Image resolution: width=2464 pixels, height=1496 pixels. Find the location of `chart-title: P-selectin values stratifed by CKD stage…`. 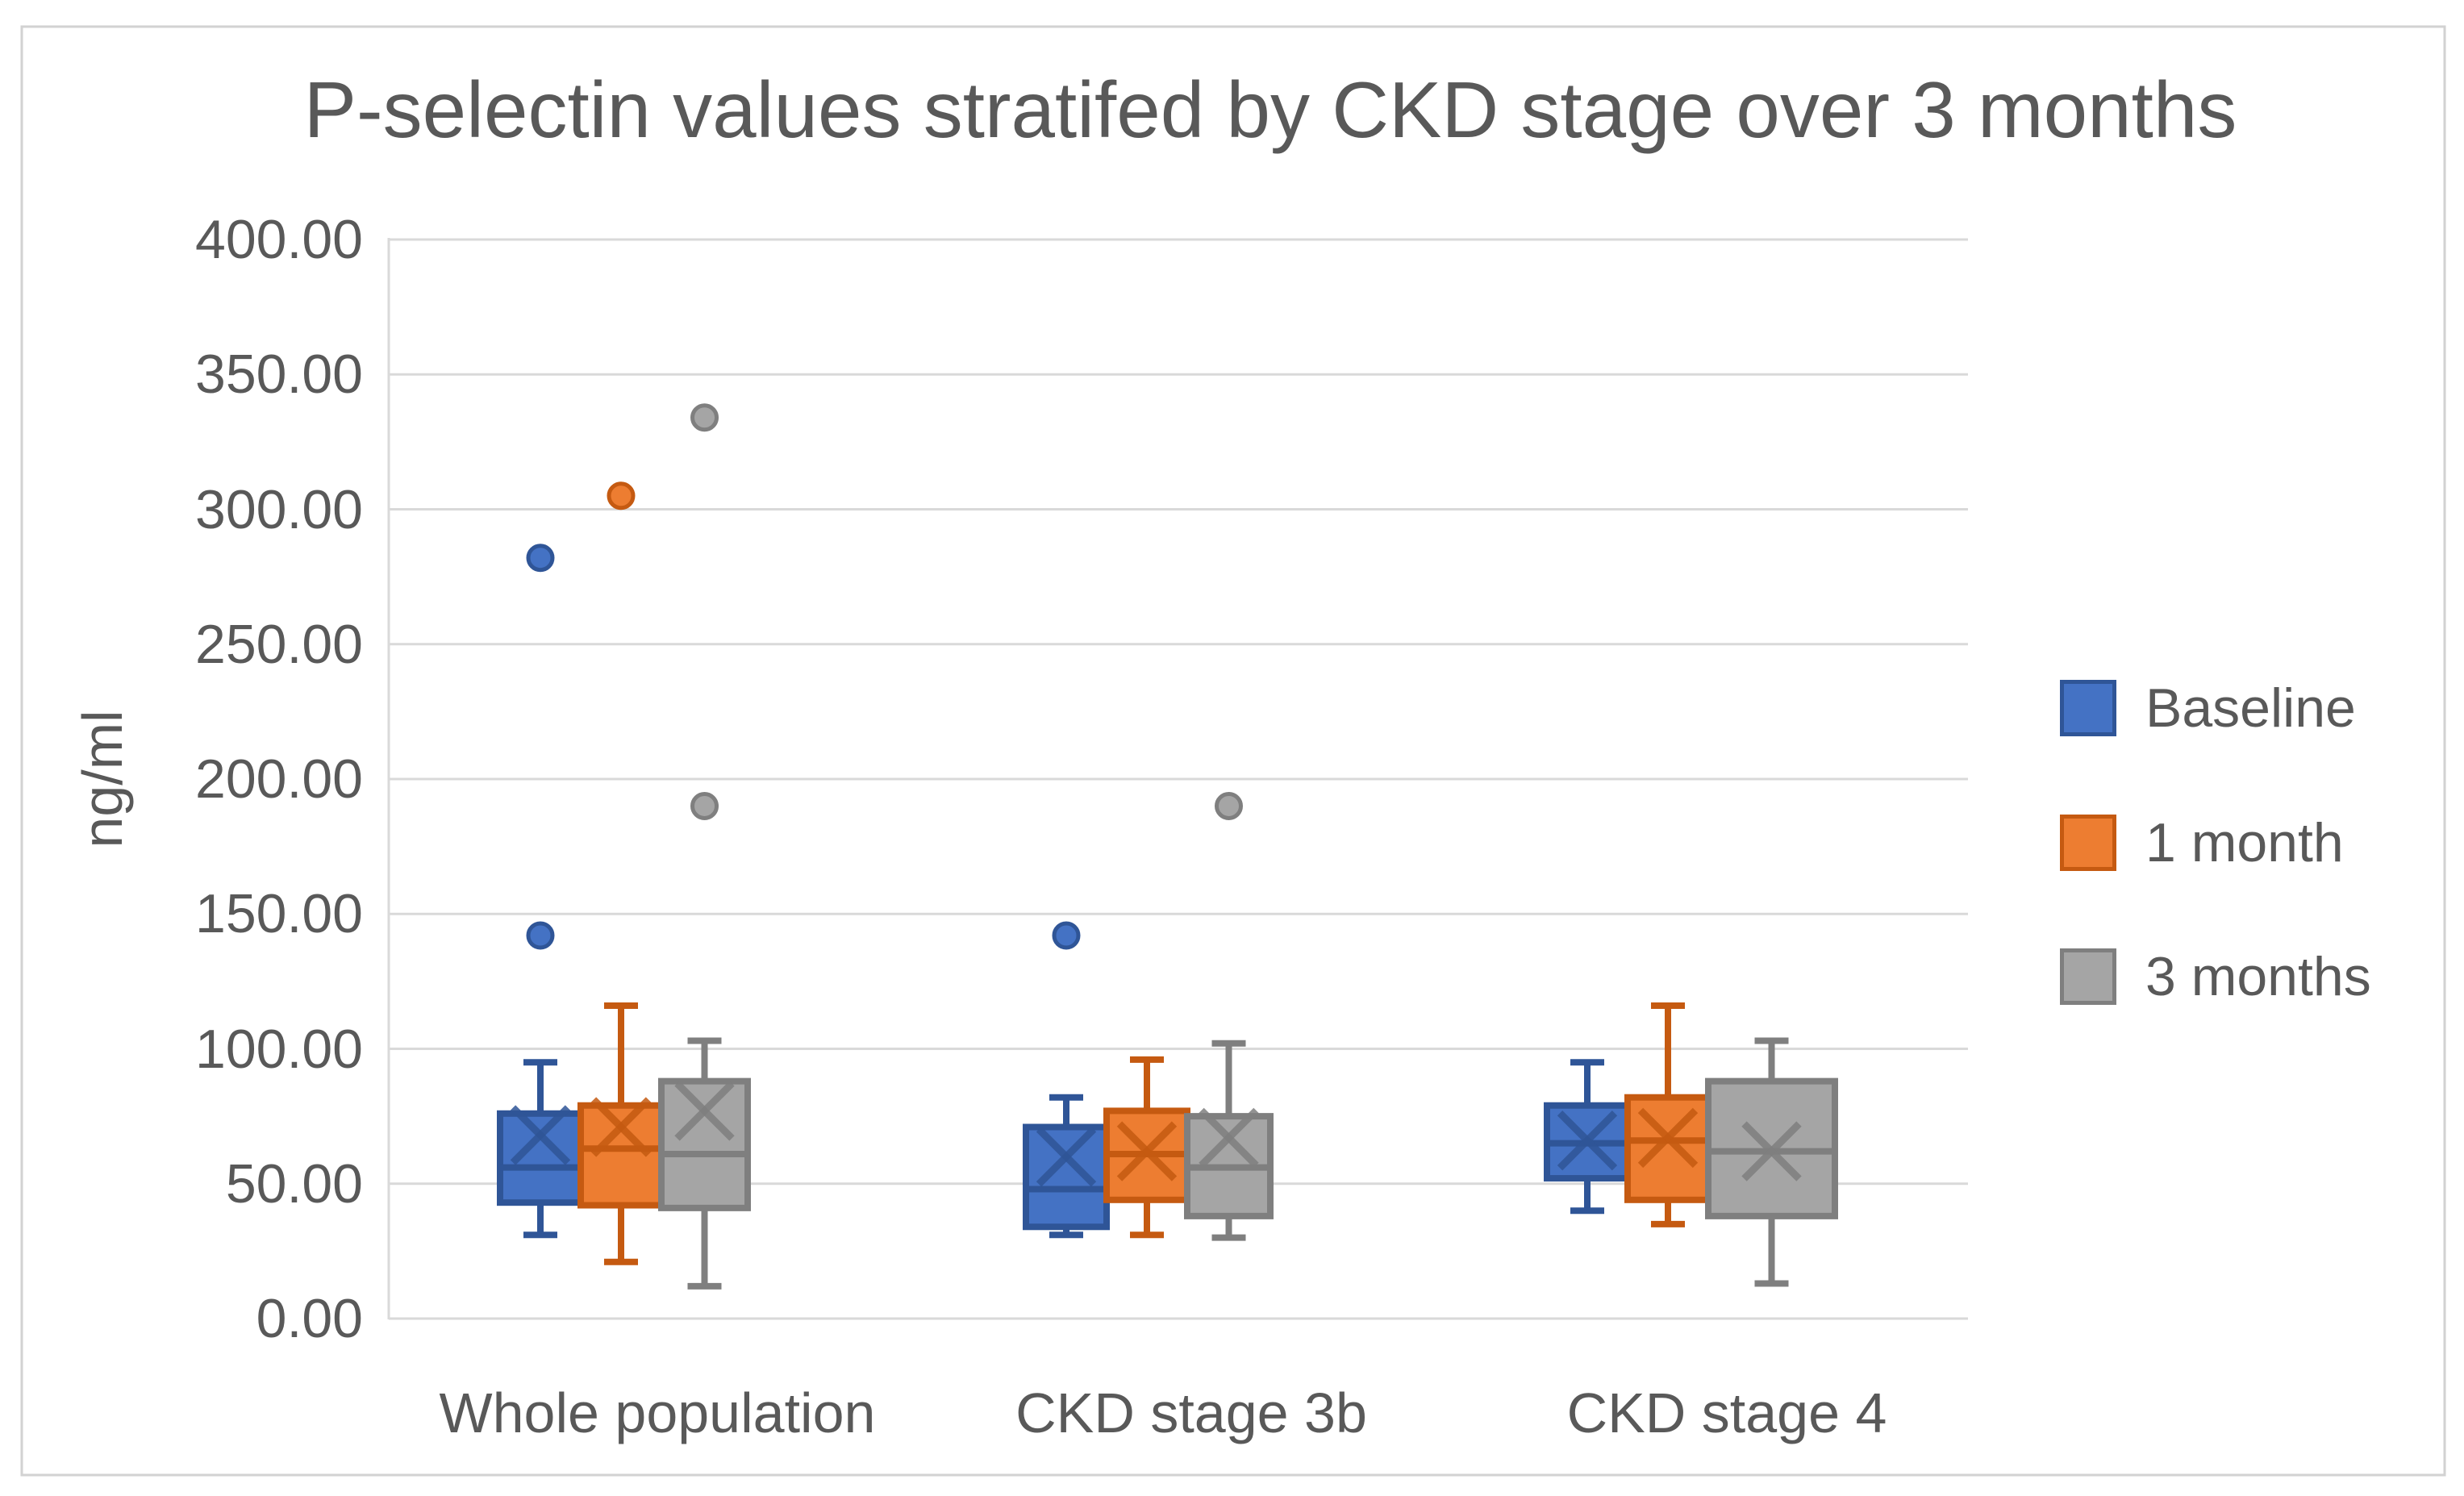

chart-title: P-selectin values stratifed by CKD stage… is located at coordinates (1270, 109).